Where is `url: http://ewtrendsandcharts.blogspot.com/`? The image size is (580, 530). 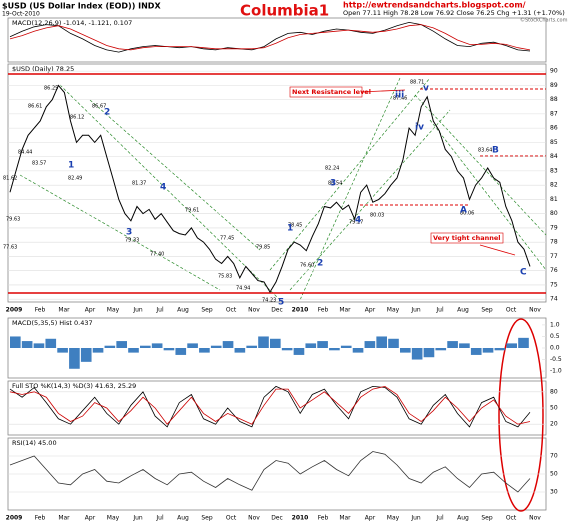
url: http://ewtrendsandcharts.blogspot.com/ is located at coordinates (434, 5).